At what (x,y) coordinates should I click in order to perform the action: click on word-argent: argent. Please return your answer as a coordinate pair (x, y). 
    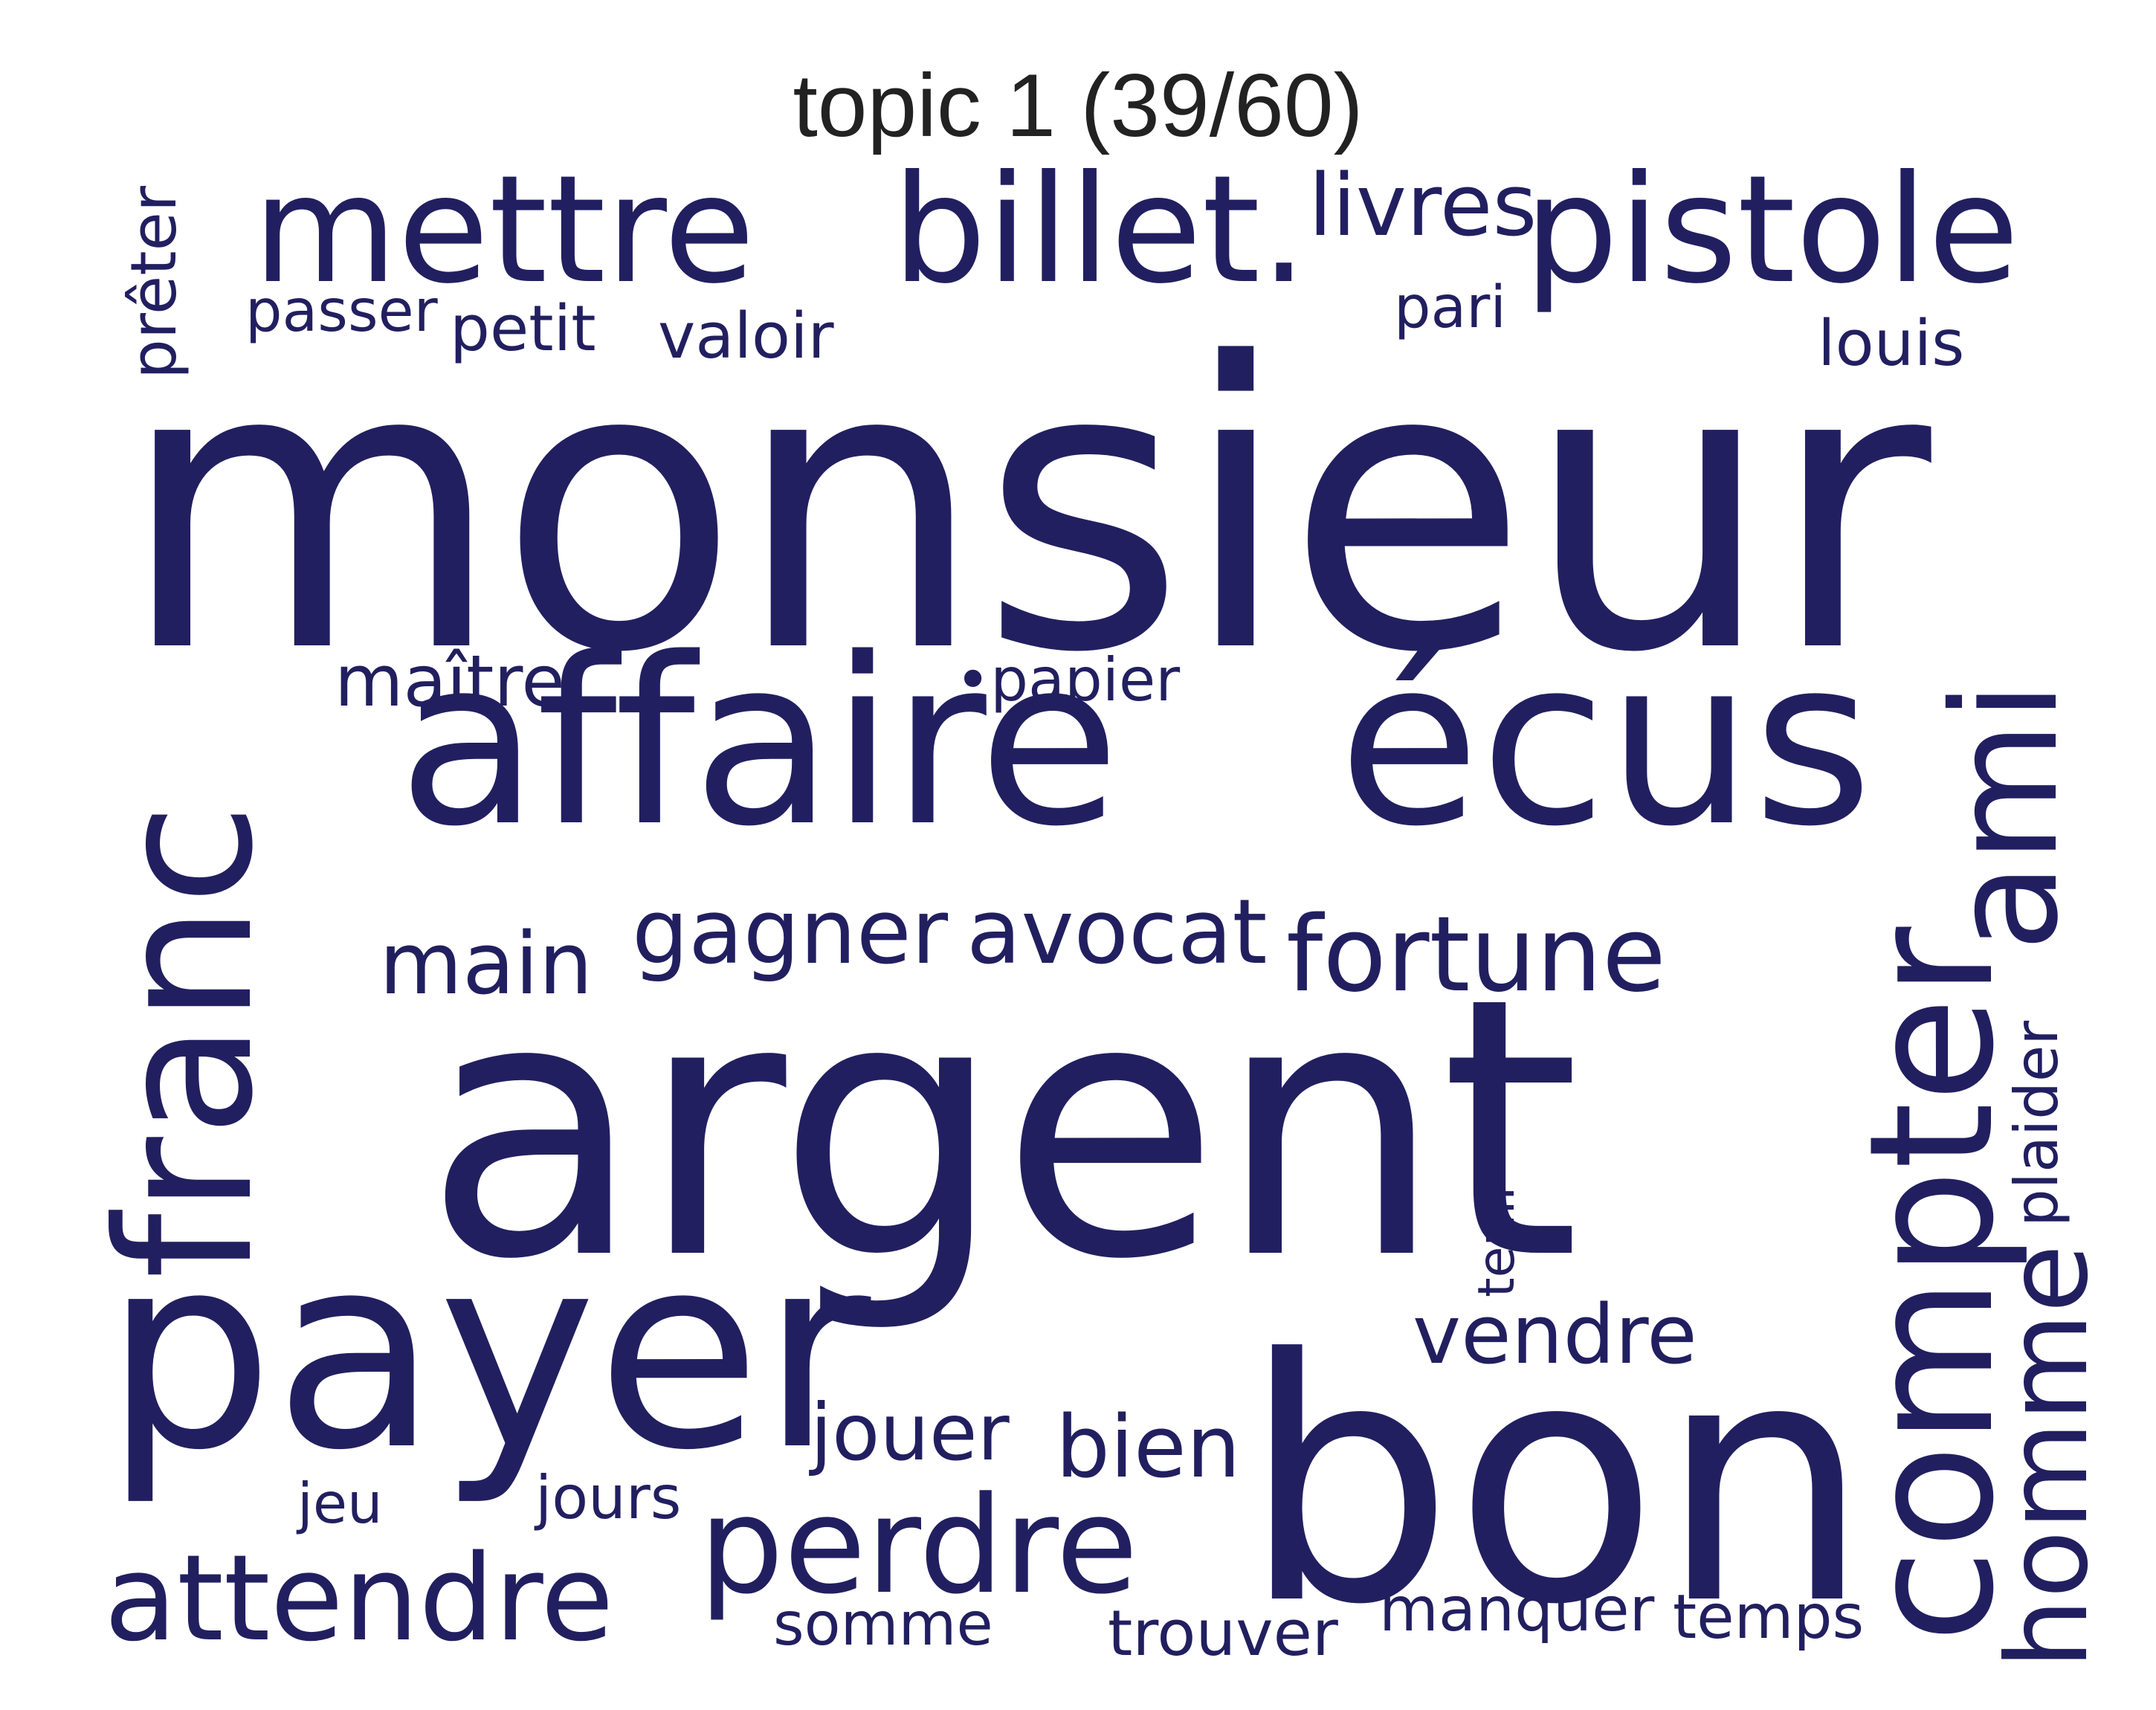
    Looking at the image, I should click on (1002, 1130).